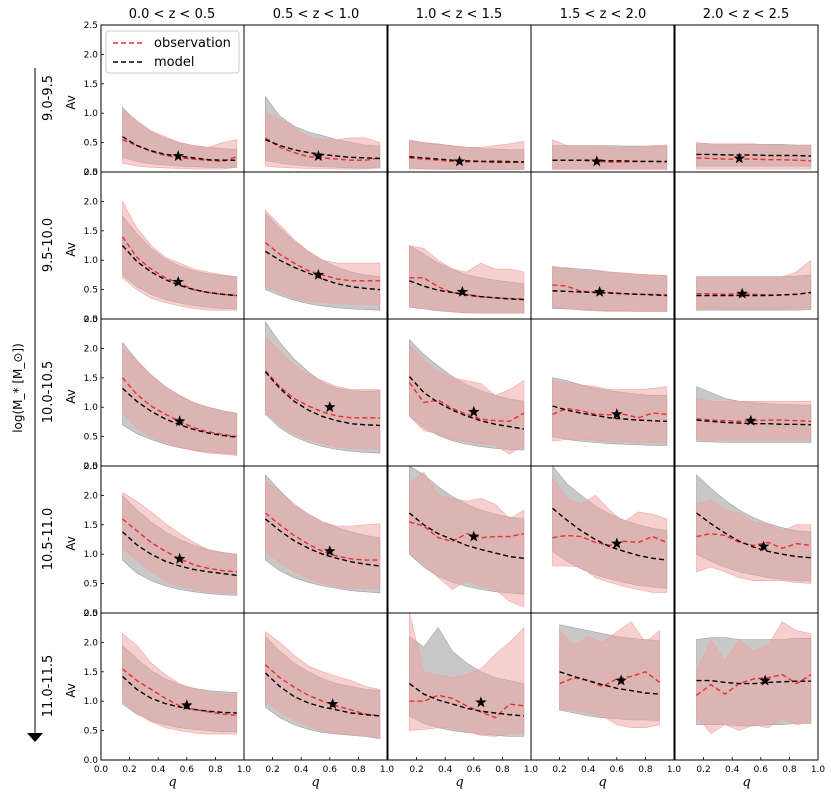 The width and height of the screenshot is (831, 795). What do you see at coordinates (315, 98) in the screenshot?
I see `panel-r0-c1` at bounding box center [315, 98].